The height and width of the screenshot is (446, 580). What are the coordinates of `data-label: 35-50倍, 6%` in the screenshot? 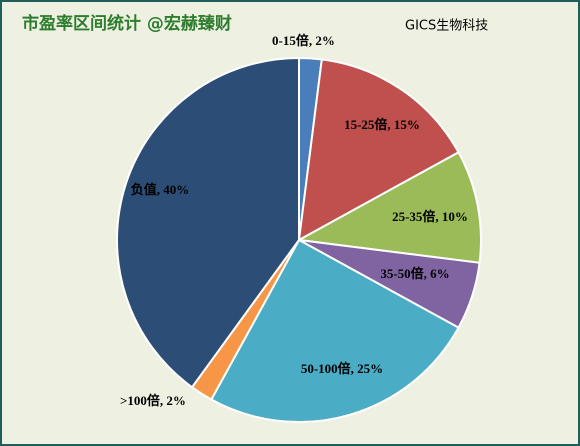 It's located at (414, 273).